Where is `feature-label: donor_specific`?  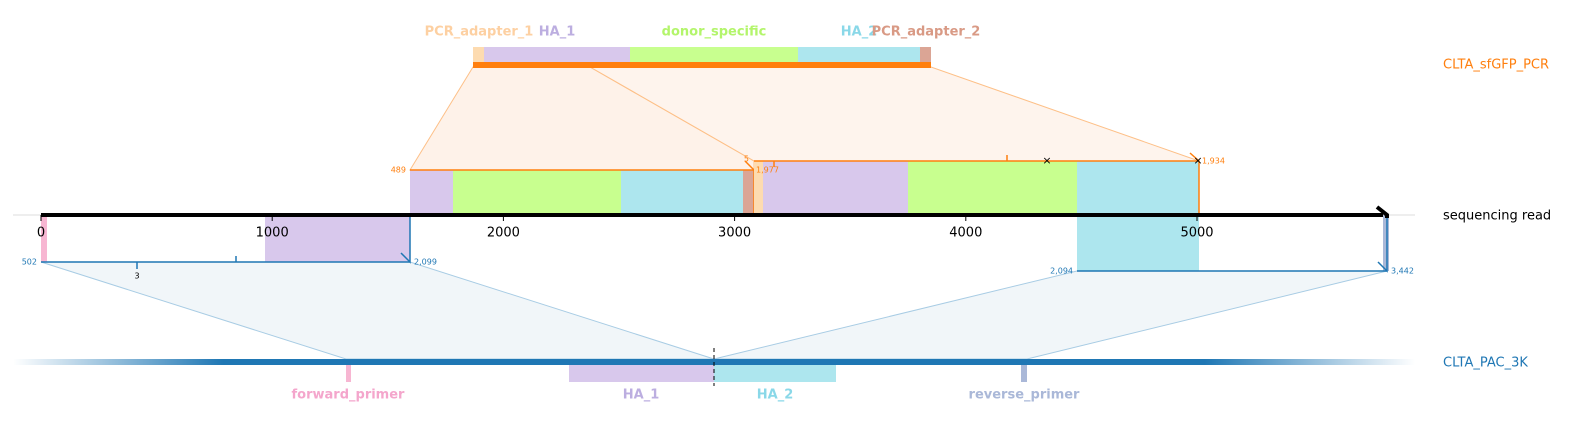
feature-label: donor_specific is located at coordinates (714, 32).